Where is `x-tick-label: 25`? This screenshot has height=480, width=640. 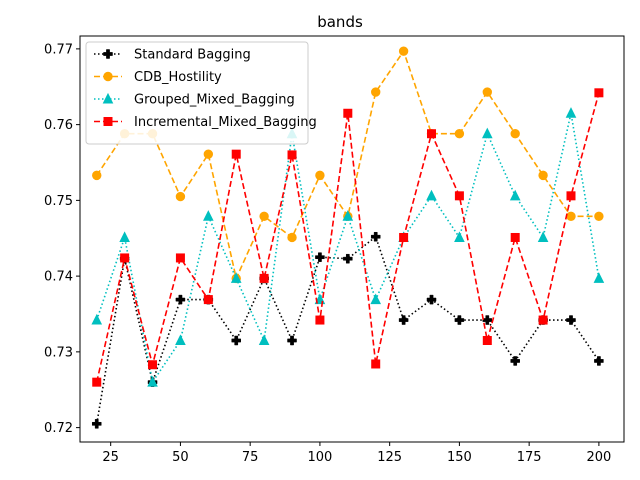 x-tick-label: 25 is located at coordinates (110, 457).